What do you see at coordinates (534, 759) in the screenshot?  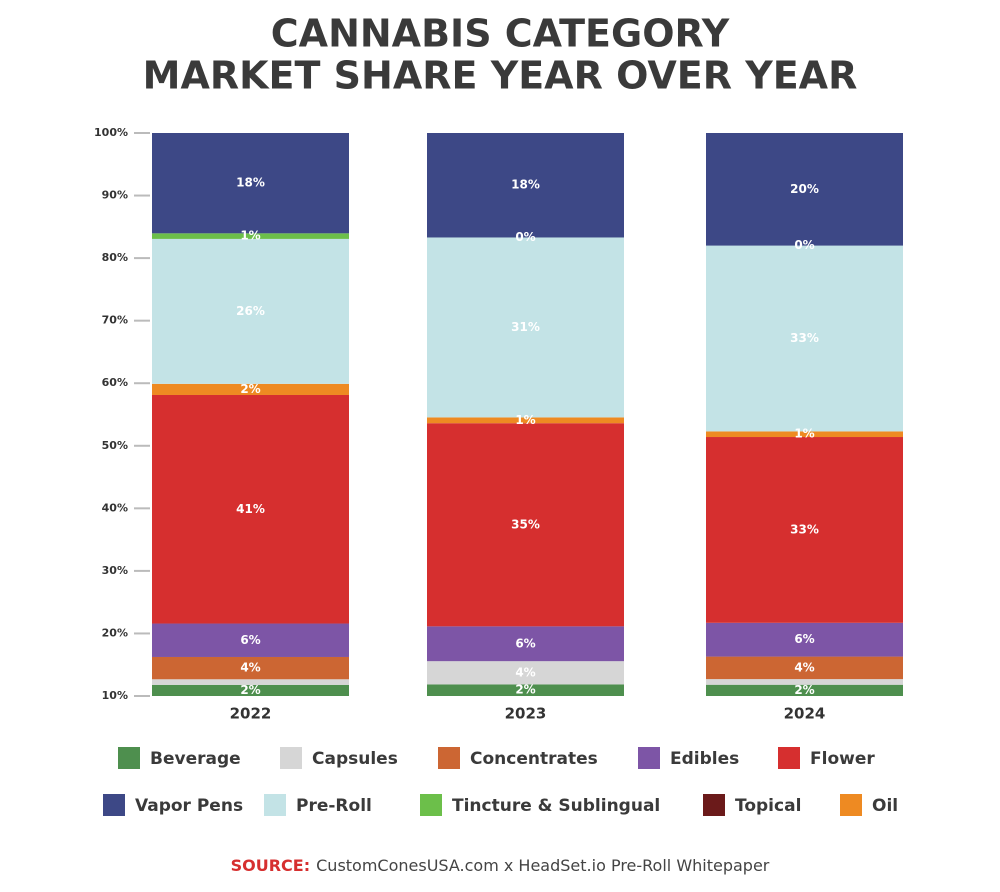 I see `legend-label: Concentrates` at bounding box center [534, 759].